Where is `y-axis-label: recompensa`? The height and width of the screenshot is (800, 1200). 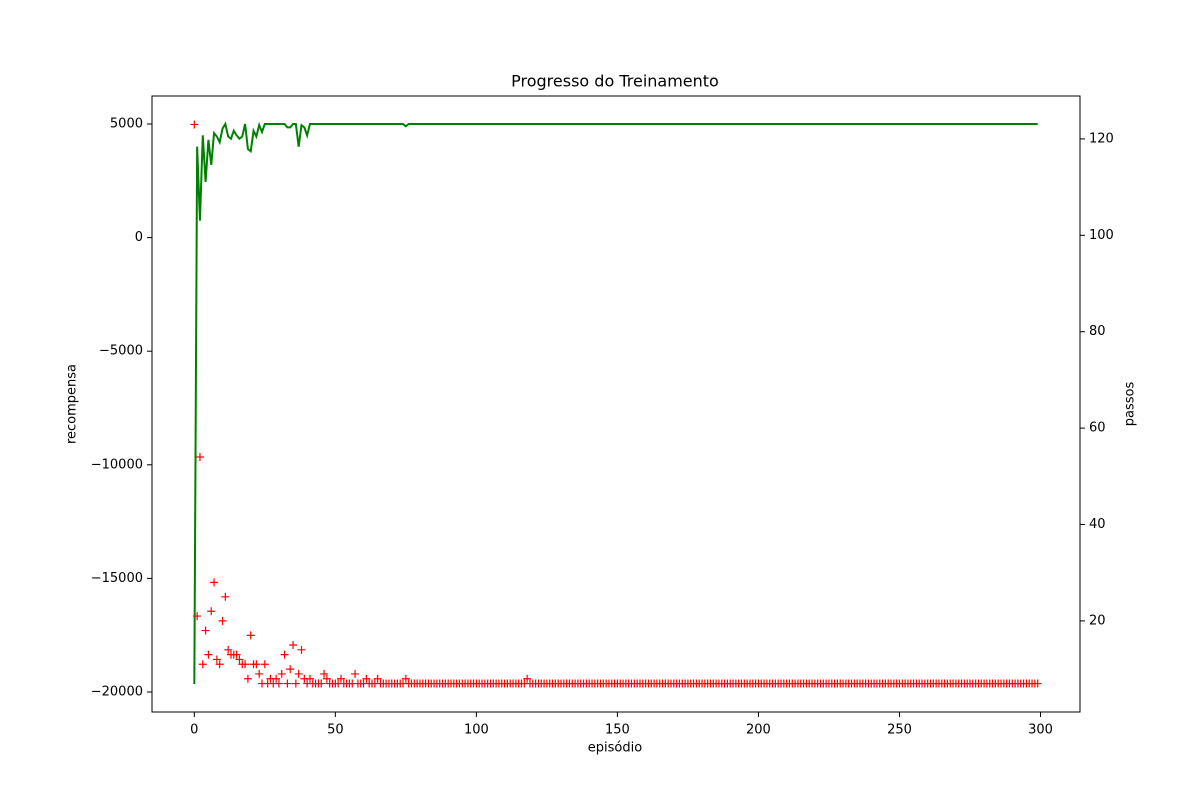 y-axis-label: recompensa is located at coordinates (72, 404).